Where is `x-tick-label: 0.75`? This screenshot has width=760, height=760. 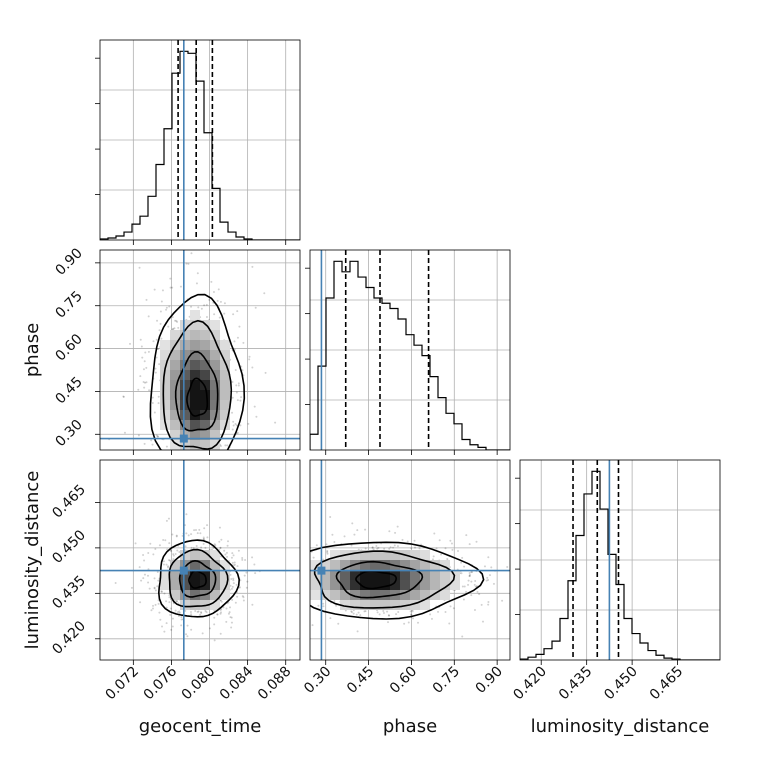 x-tick-label: 0.75 is located at coordinates (446, 680).